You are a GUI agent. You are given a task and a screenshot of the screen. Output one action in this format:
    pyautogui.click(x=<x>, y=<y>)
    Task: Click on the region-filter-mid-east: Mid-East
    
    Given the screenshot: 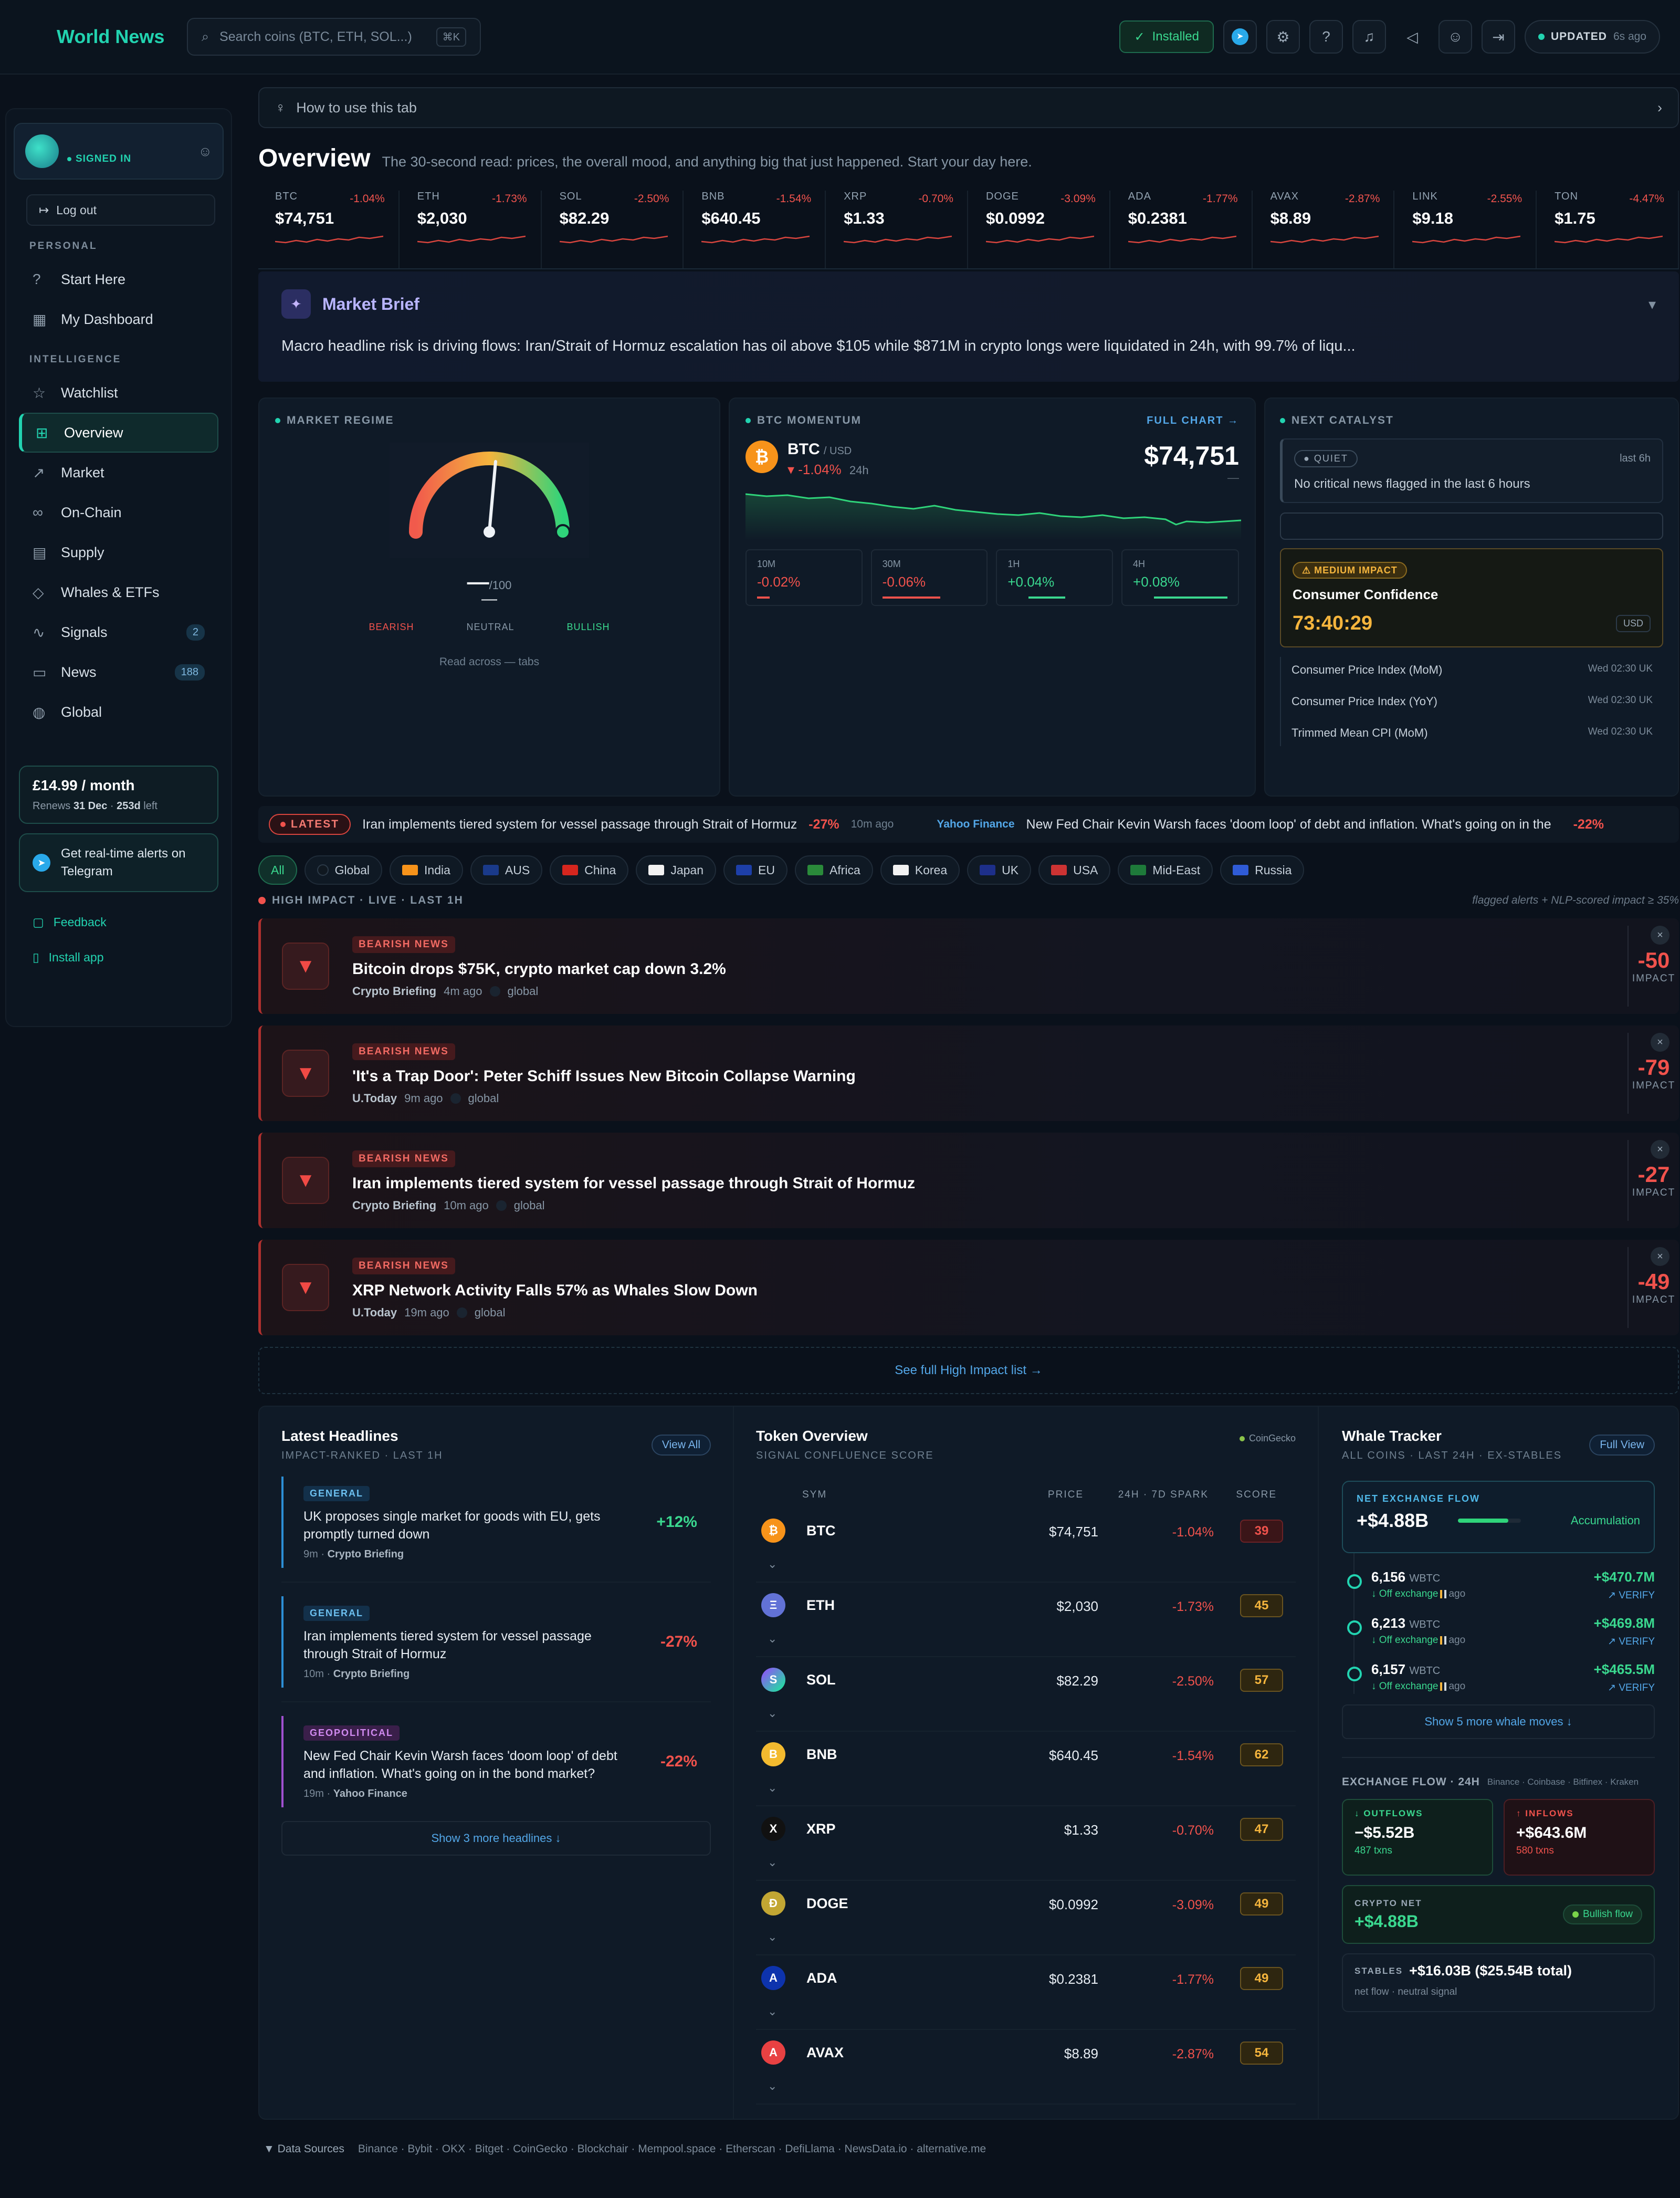 What is the action you would take?
    pyautogui.click(x=1165, y=870)
    